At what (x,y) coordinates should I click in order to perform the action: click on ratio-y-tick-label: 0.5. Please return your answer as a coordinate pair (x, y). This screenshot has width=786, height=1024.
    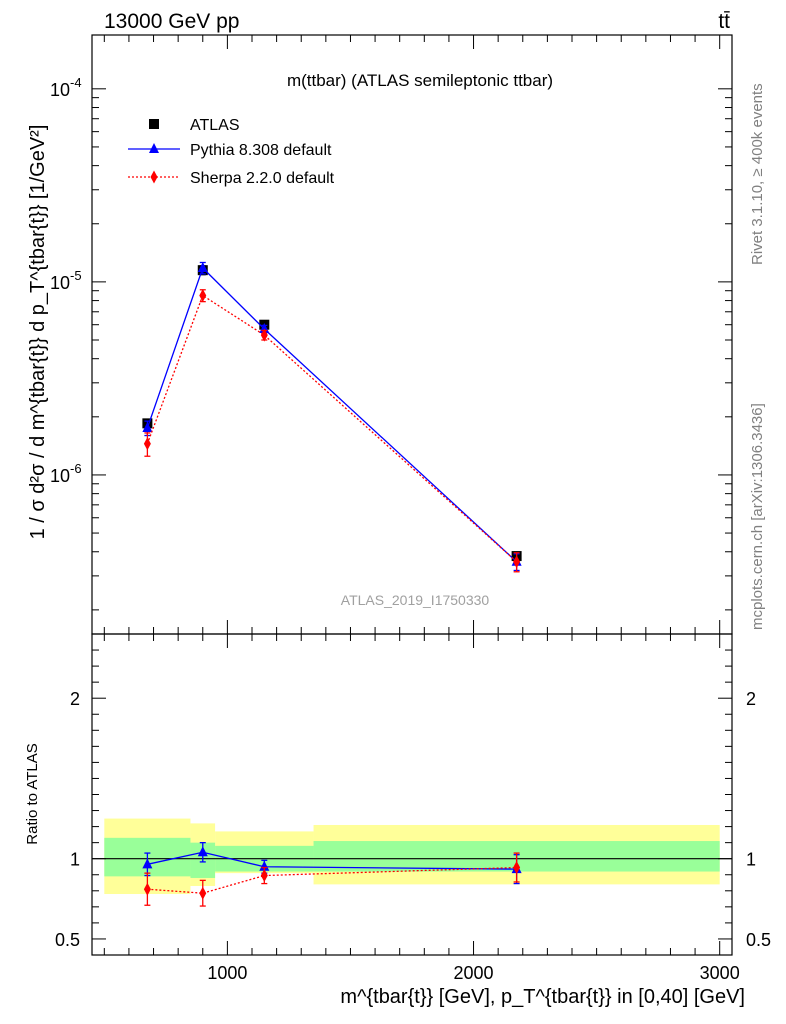
    Looking at the image, I should click on (67, 940).